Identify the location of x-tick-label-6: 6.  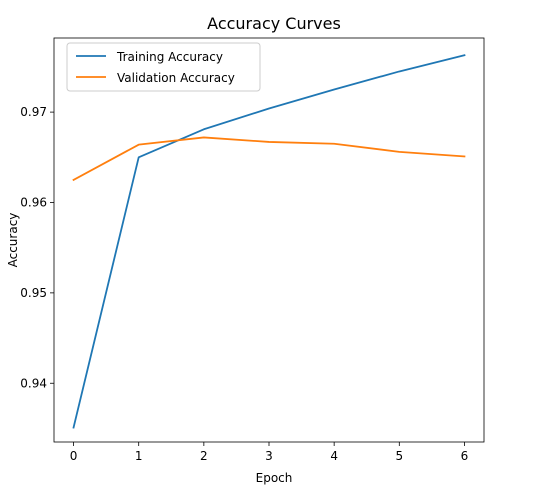
(465, 456).